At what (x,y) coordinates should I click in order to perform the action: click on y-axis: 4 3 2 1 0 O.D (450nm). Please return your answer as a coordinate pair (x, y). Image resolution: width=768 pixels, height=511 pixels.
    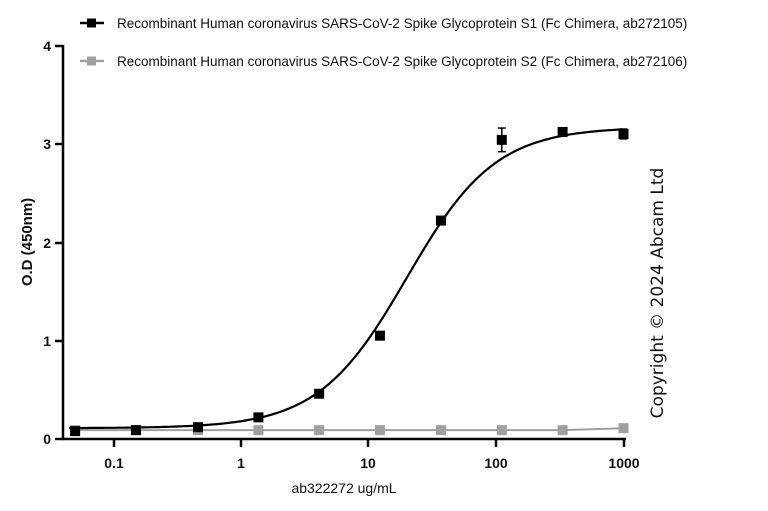
    Looking at the image, I should click on (42, 242).